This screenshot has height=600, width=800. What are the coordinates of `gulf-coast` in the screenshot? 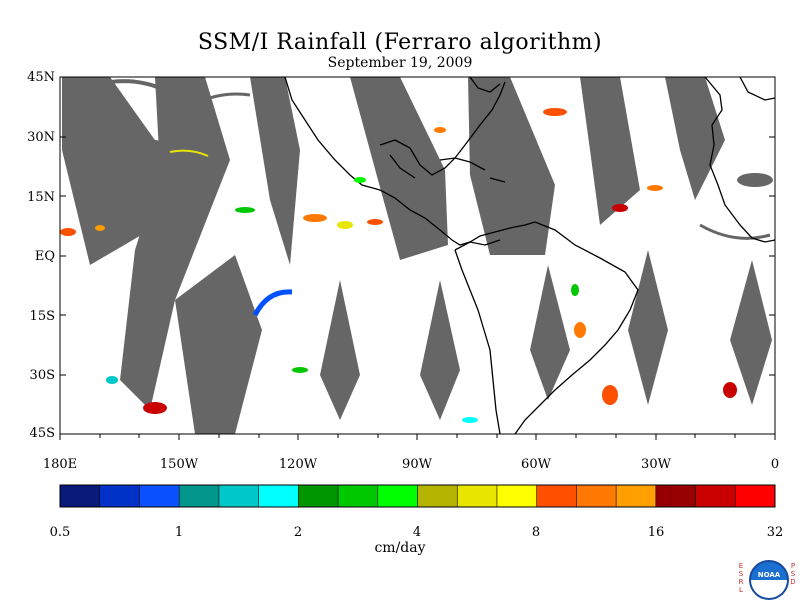 It's located at (442, 128).